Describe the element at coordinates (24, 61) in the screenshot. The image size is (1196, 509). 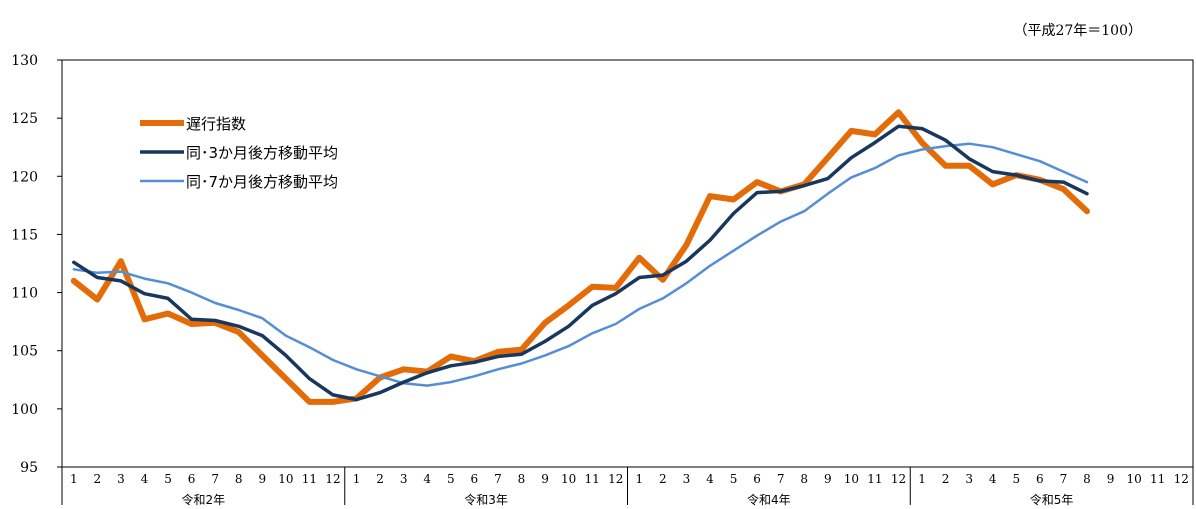
I see `y-tick-label: 130` at that location.